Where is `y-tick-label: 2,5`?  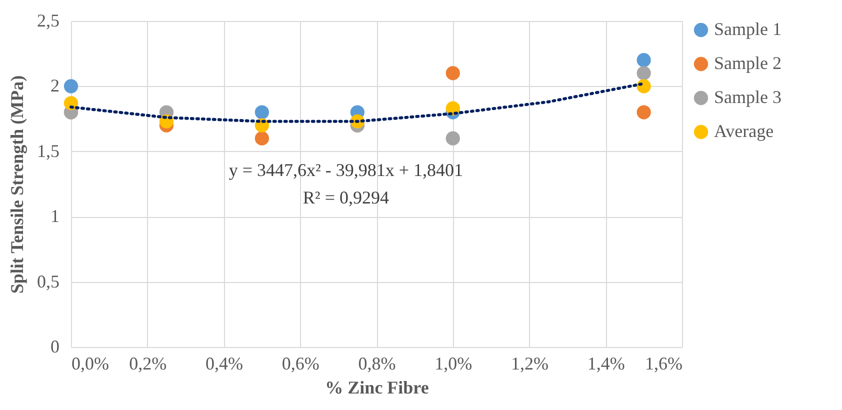
y-tick-label: 2,5 is located at coordinates (48, 20).